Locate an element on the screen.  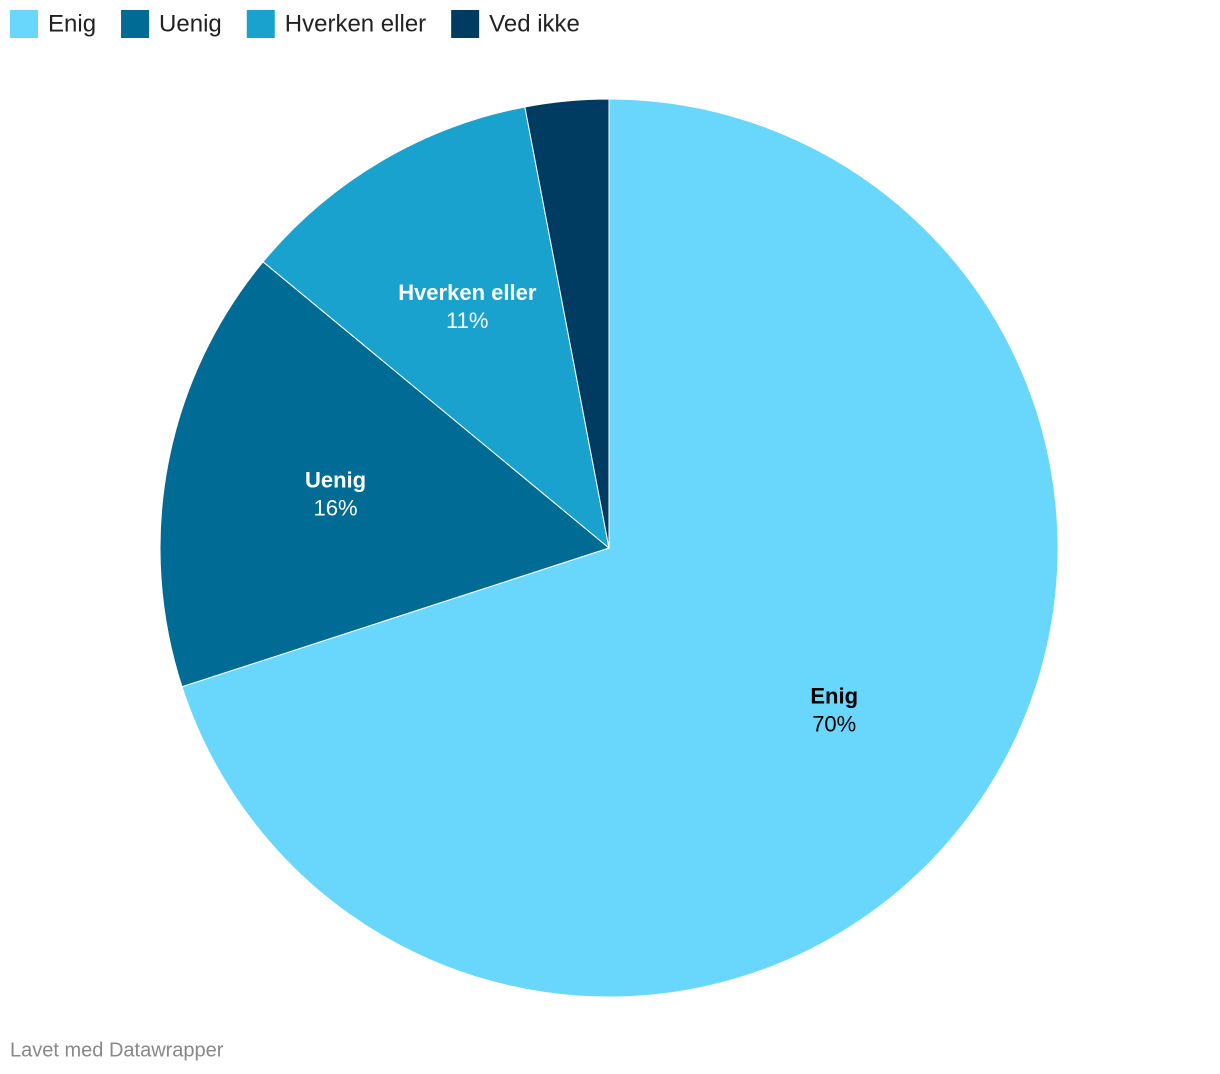
slice-label: Uenig is located at coordinates (335, 480).